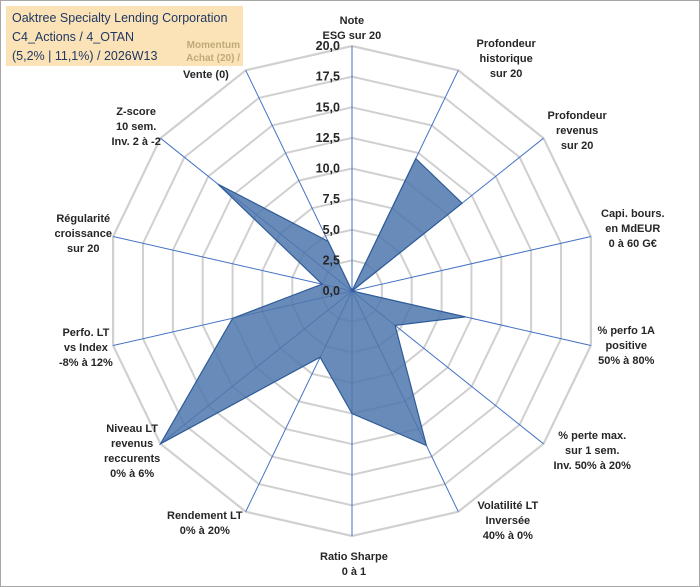 Image resolution: width=700 pixels, height=587 pixels. Describe the element at coordinates (331, 230) in the screenshot. I see `tick-label: 5,0` at that location.